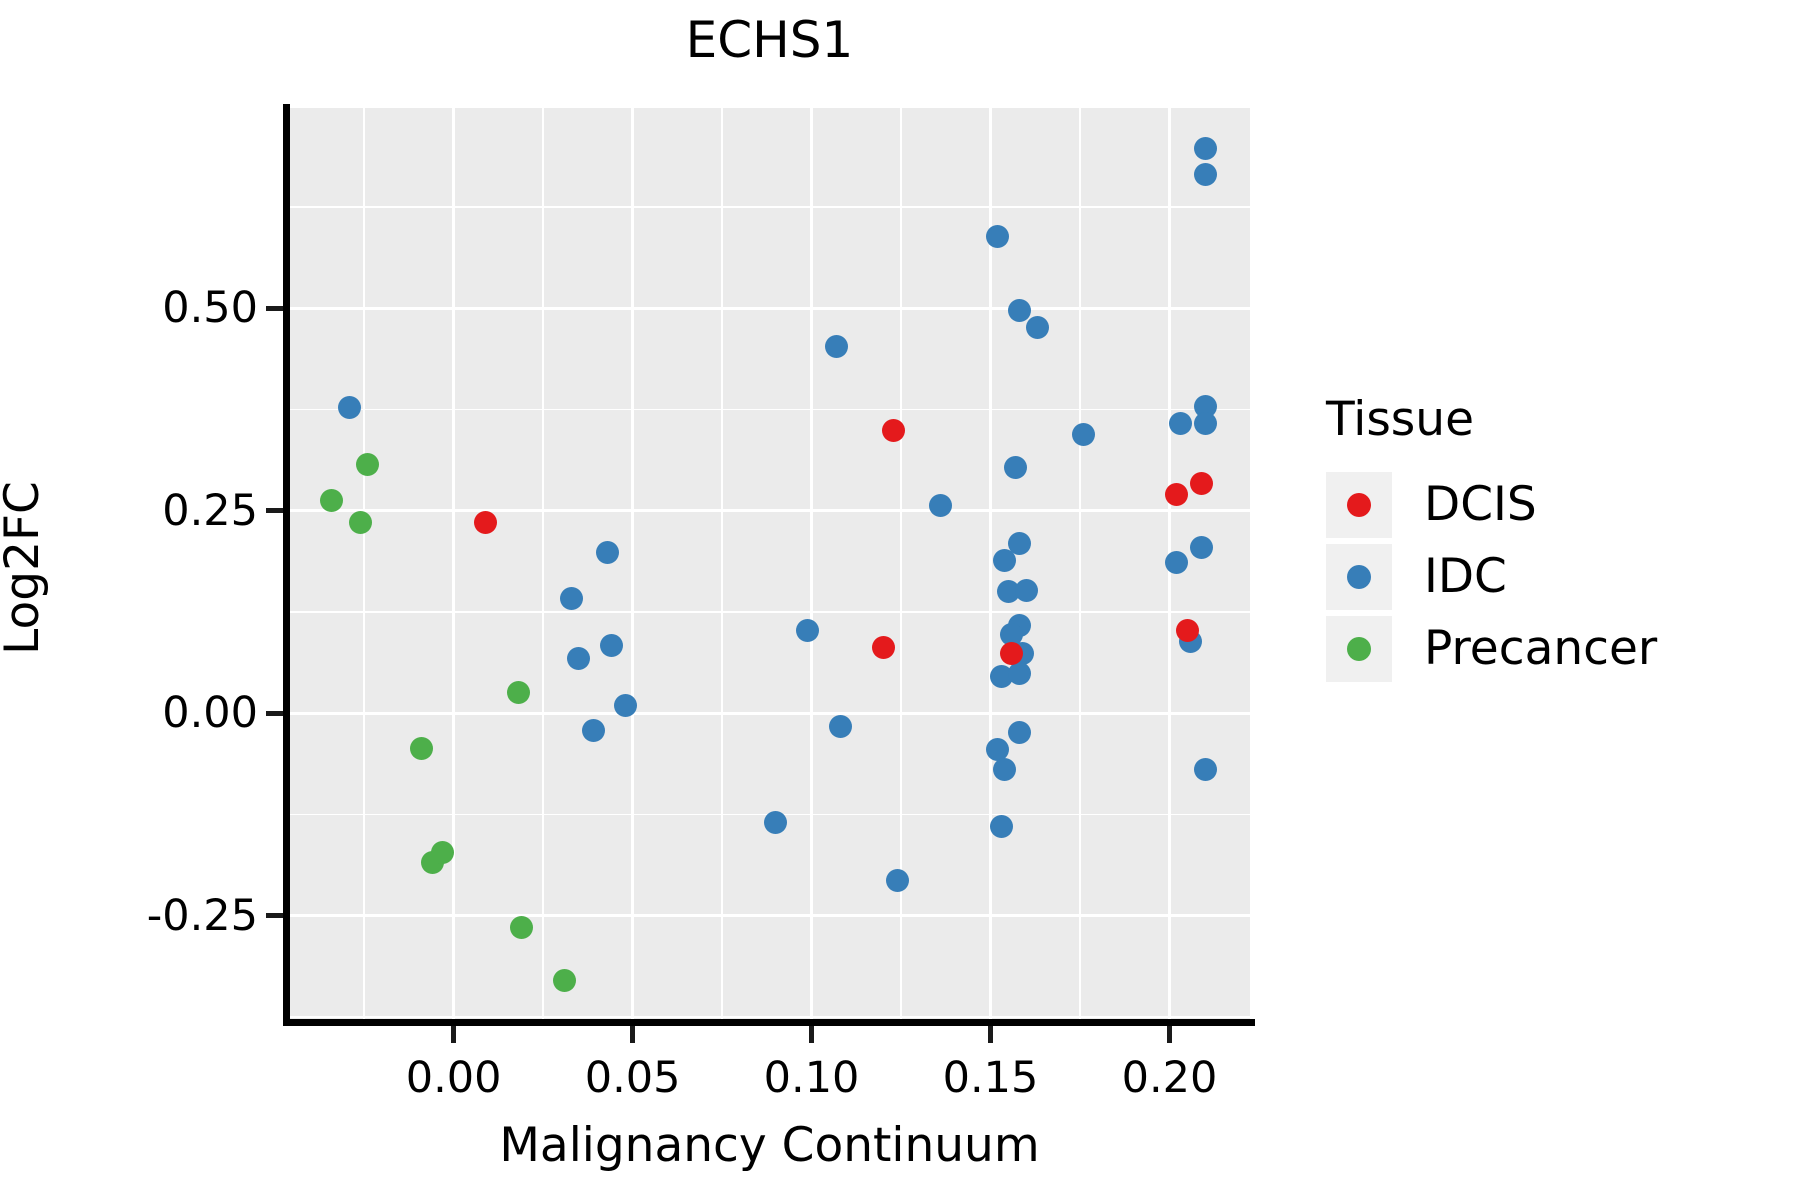 This screenshot has width=1800, height=1200. I want to click on y-tick-label: 0.25, so click(210, 510).